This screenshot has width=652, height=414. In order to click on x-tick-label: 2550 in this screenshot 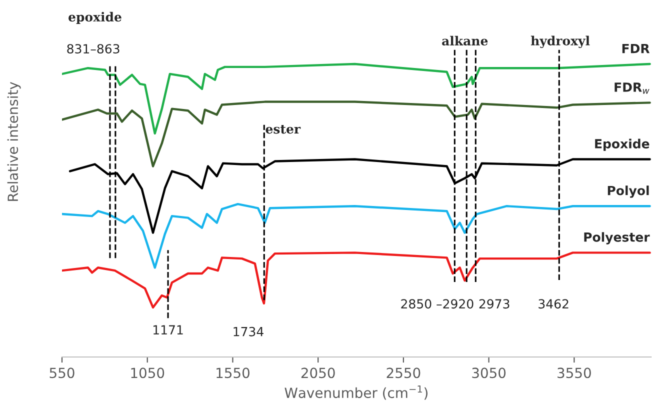, I will do `click(403, 373)`.